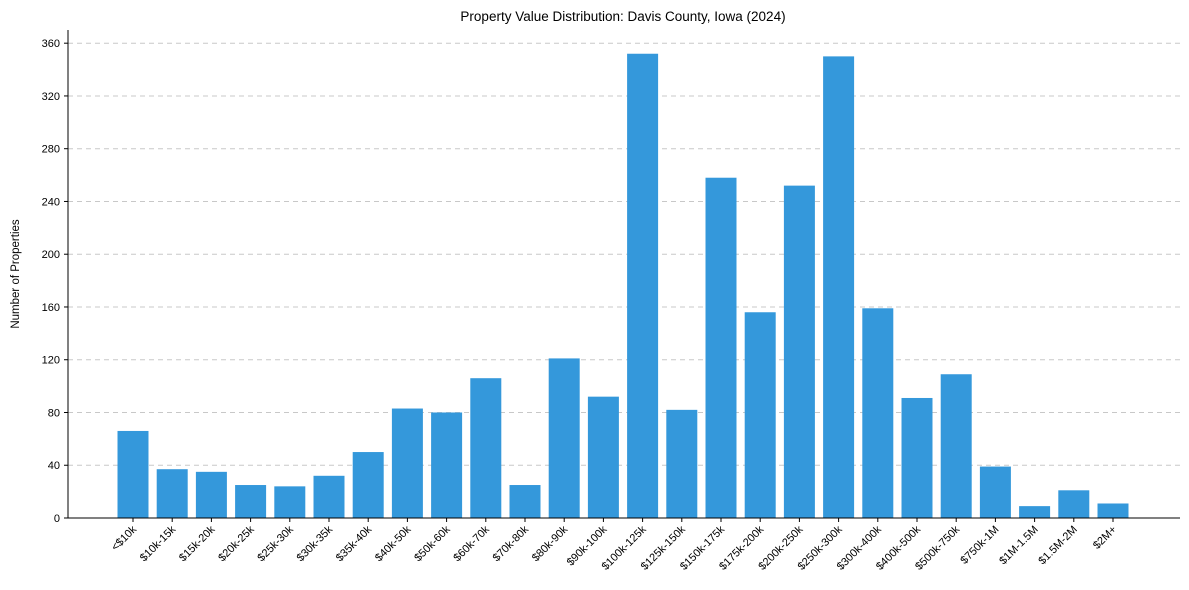  Describe the element at coordinates (956, 446) in the screenshot. I see `bar-$500k-750k` at that location.